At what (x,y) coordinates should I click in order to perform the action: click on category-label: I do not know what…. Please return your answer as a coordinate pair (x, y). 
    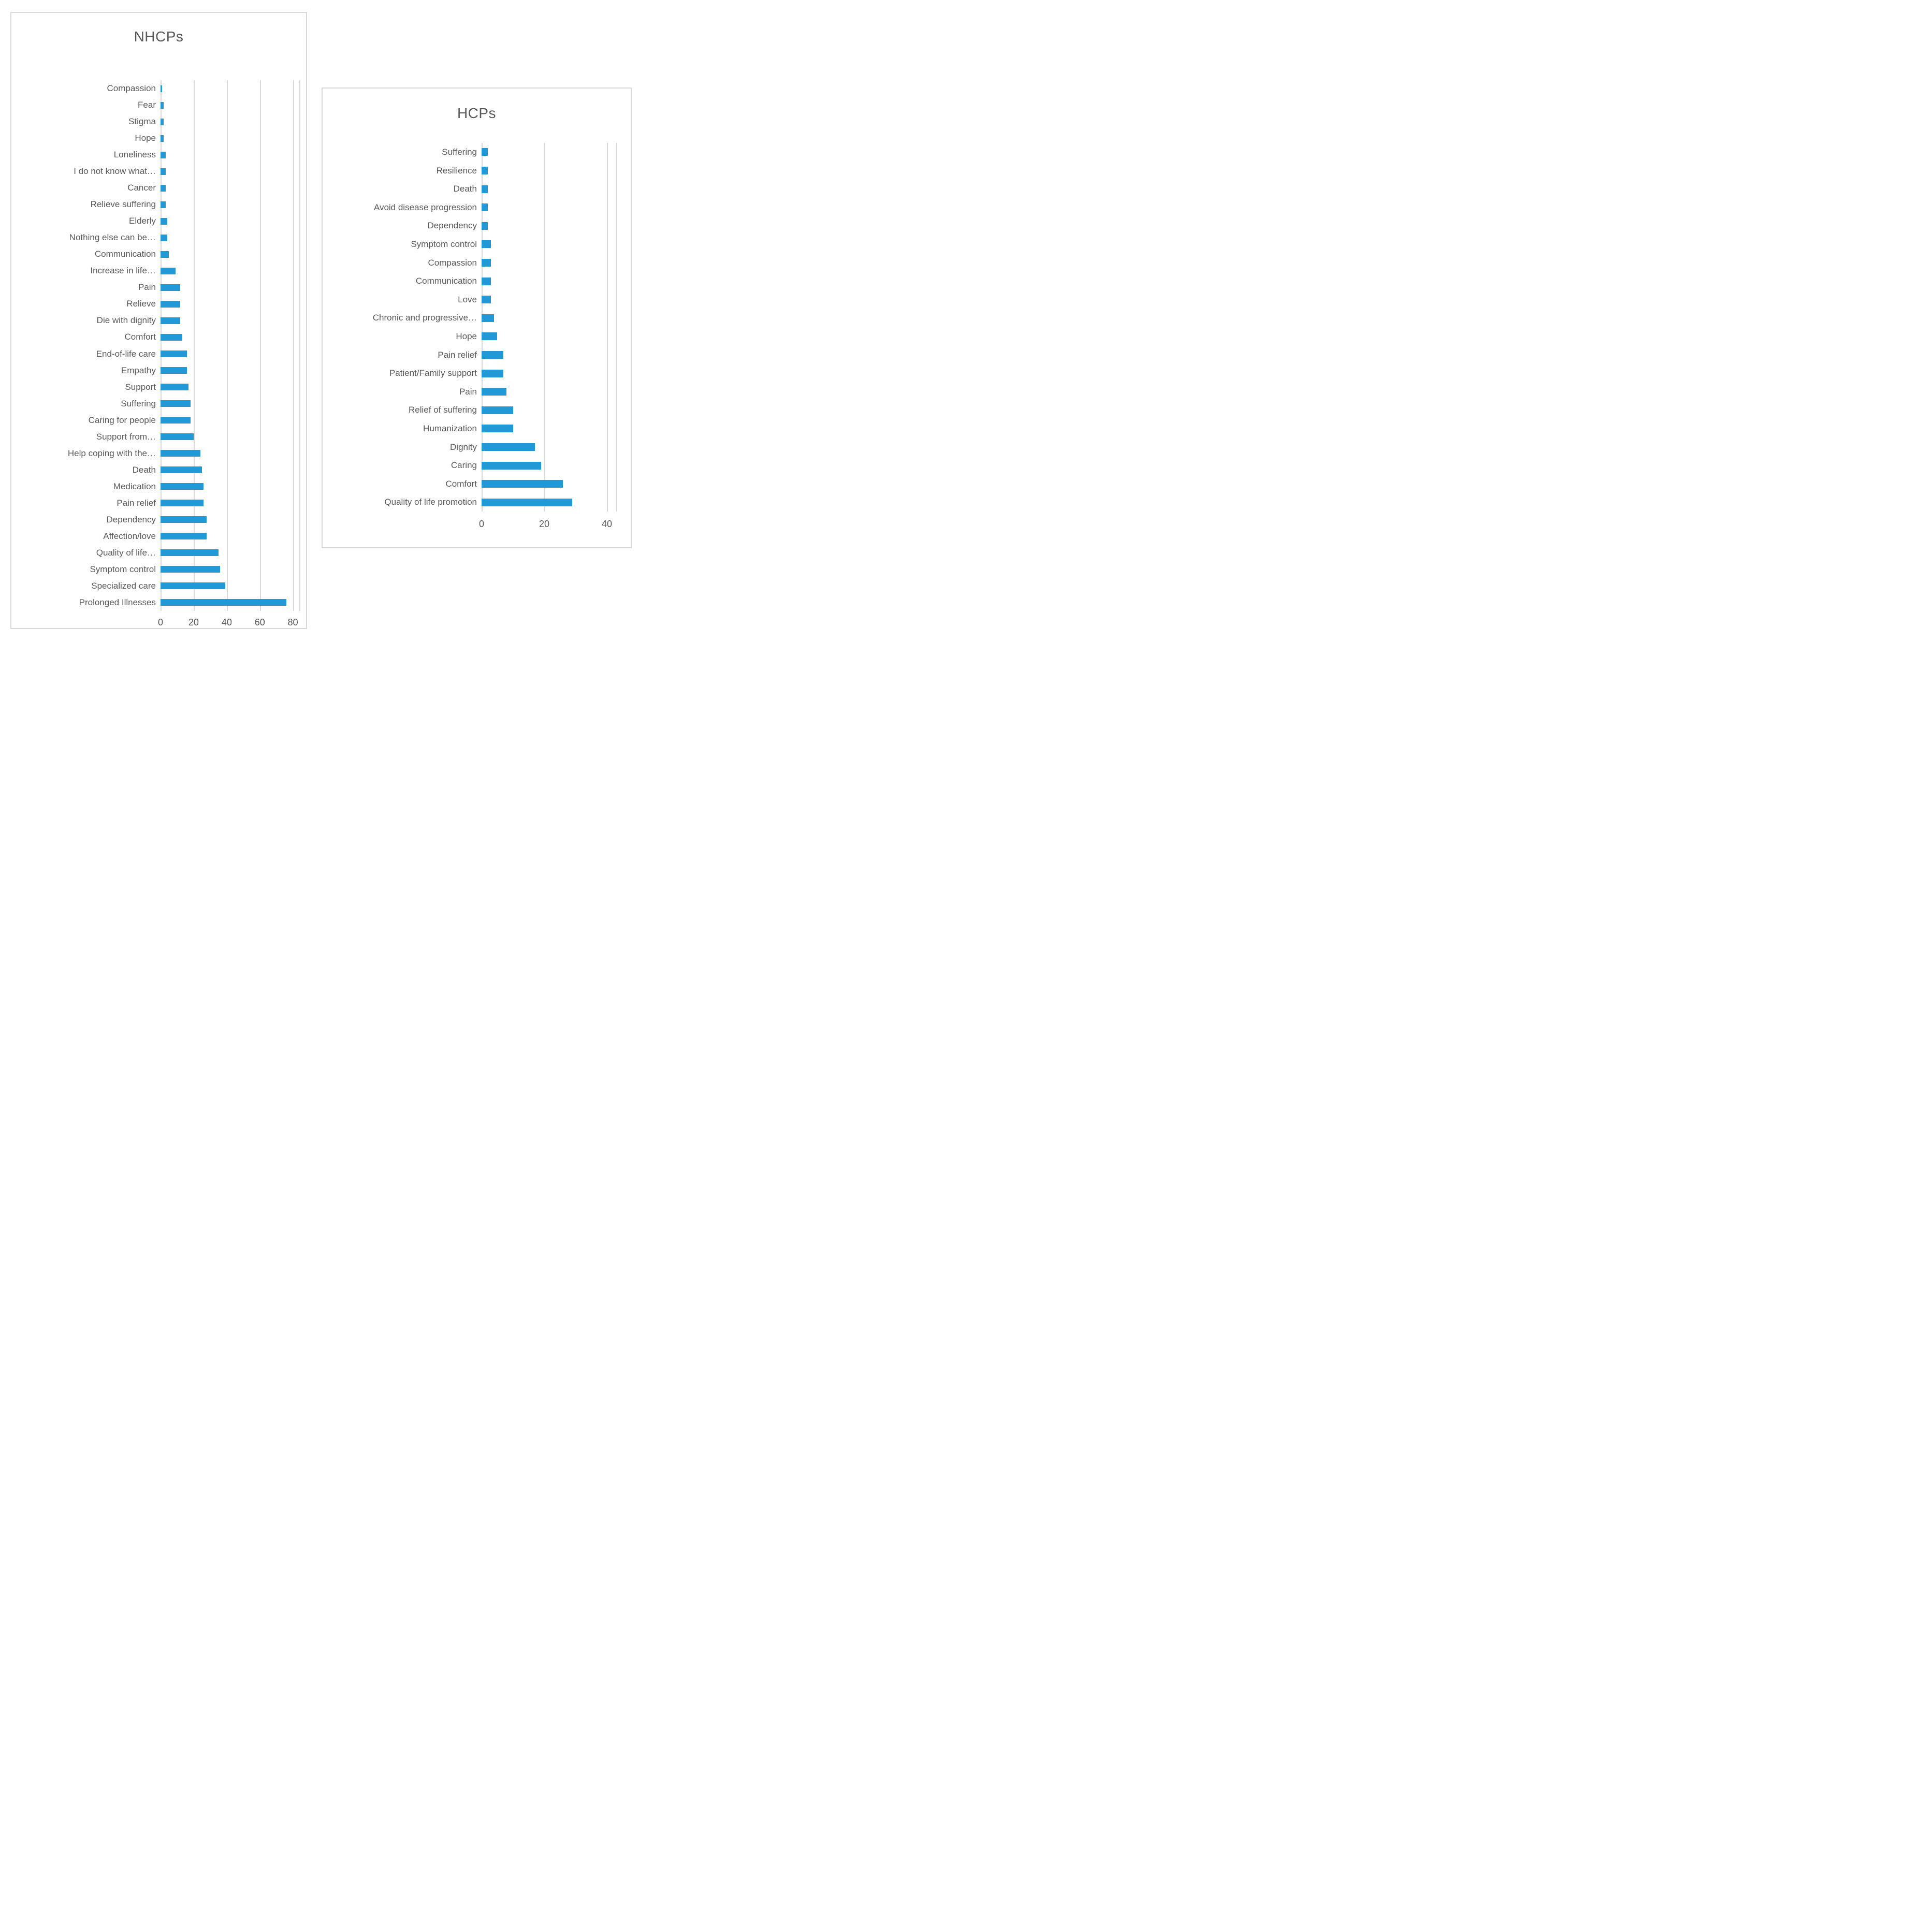
    Looking at the image, I should click on (115, 172).